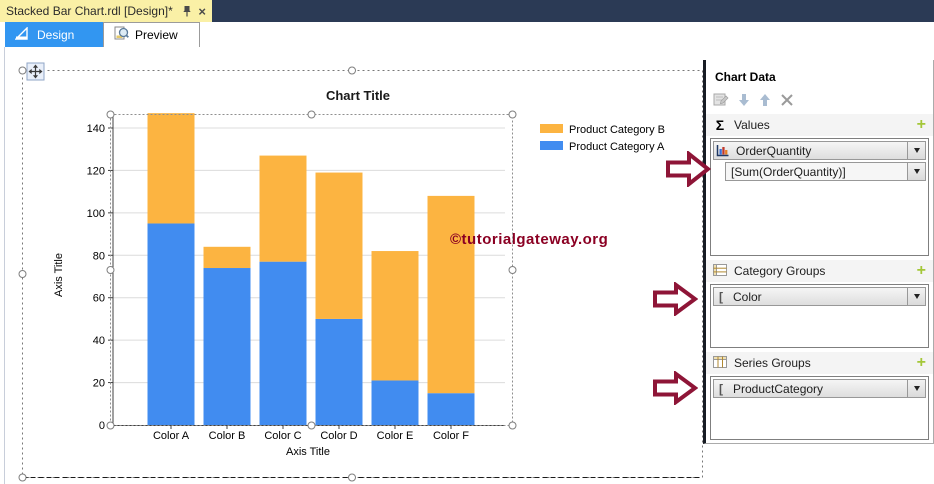 The height and width of the screenshot is (484, 934). I want to click on preview-magnifier-icon, so click(121, 35).